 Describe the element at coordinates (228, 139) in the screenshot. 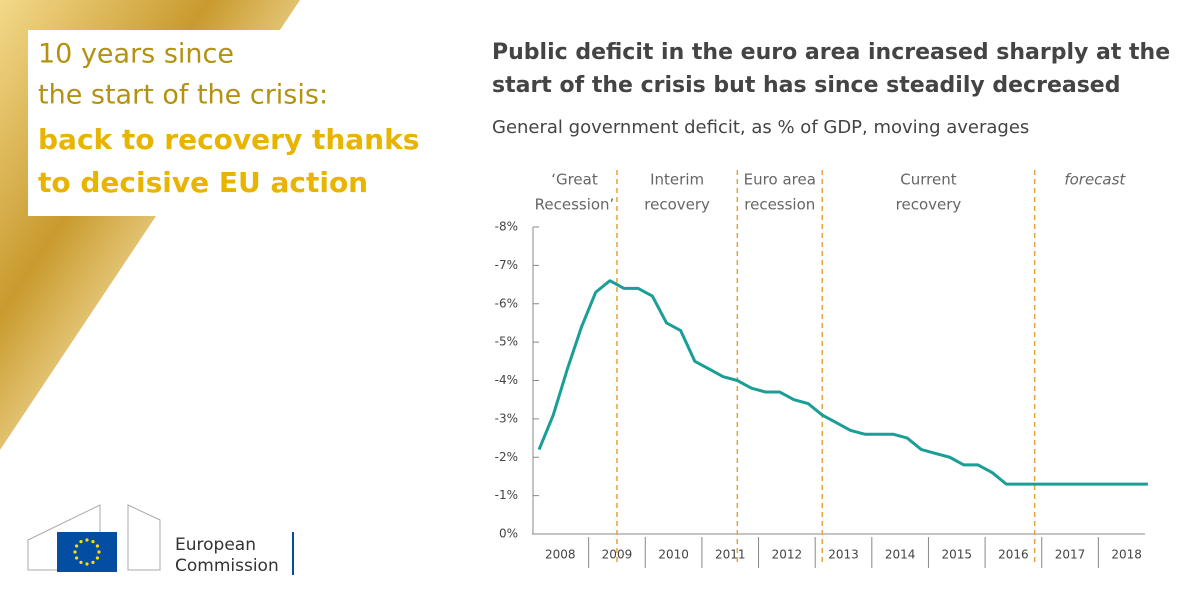

I see `header-bold: back to recovery thanks` at that location.